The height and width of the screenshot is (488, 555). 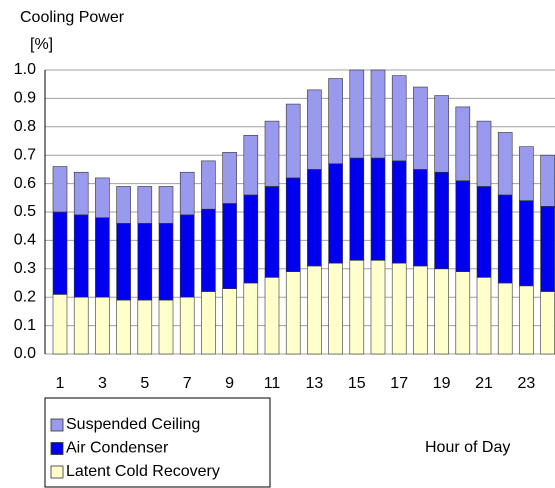 I want to click on x-tick-label: 15, so click(x=357, y=383).